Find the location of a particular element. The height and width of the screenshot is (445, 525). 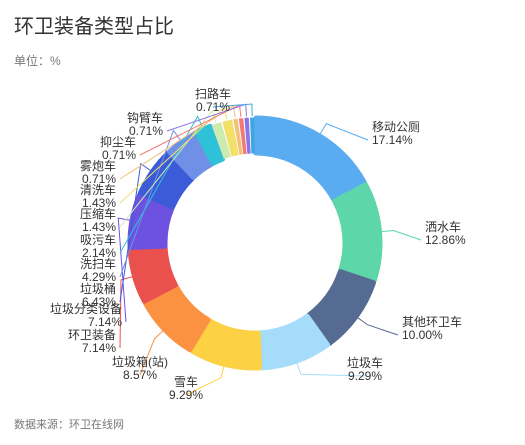

slice-0-arc is located at coordinates (310, 159).